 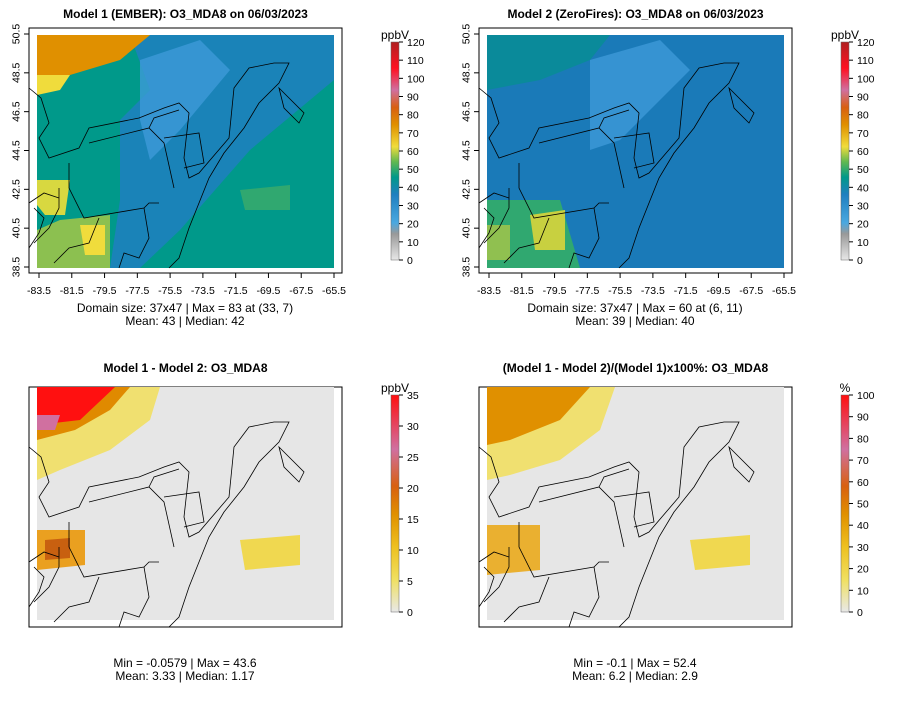 What do you see at coordinates (413, 520) in the screenshot?
I see `colorbar-tick-label: 15` at bounding box center [413, 520].